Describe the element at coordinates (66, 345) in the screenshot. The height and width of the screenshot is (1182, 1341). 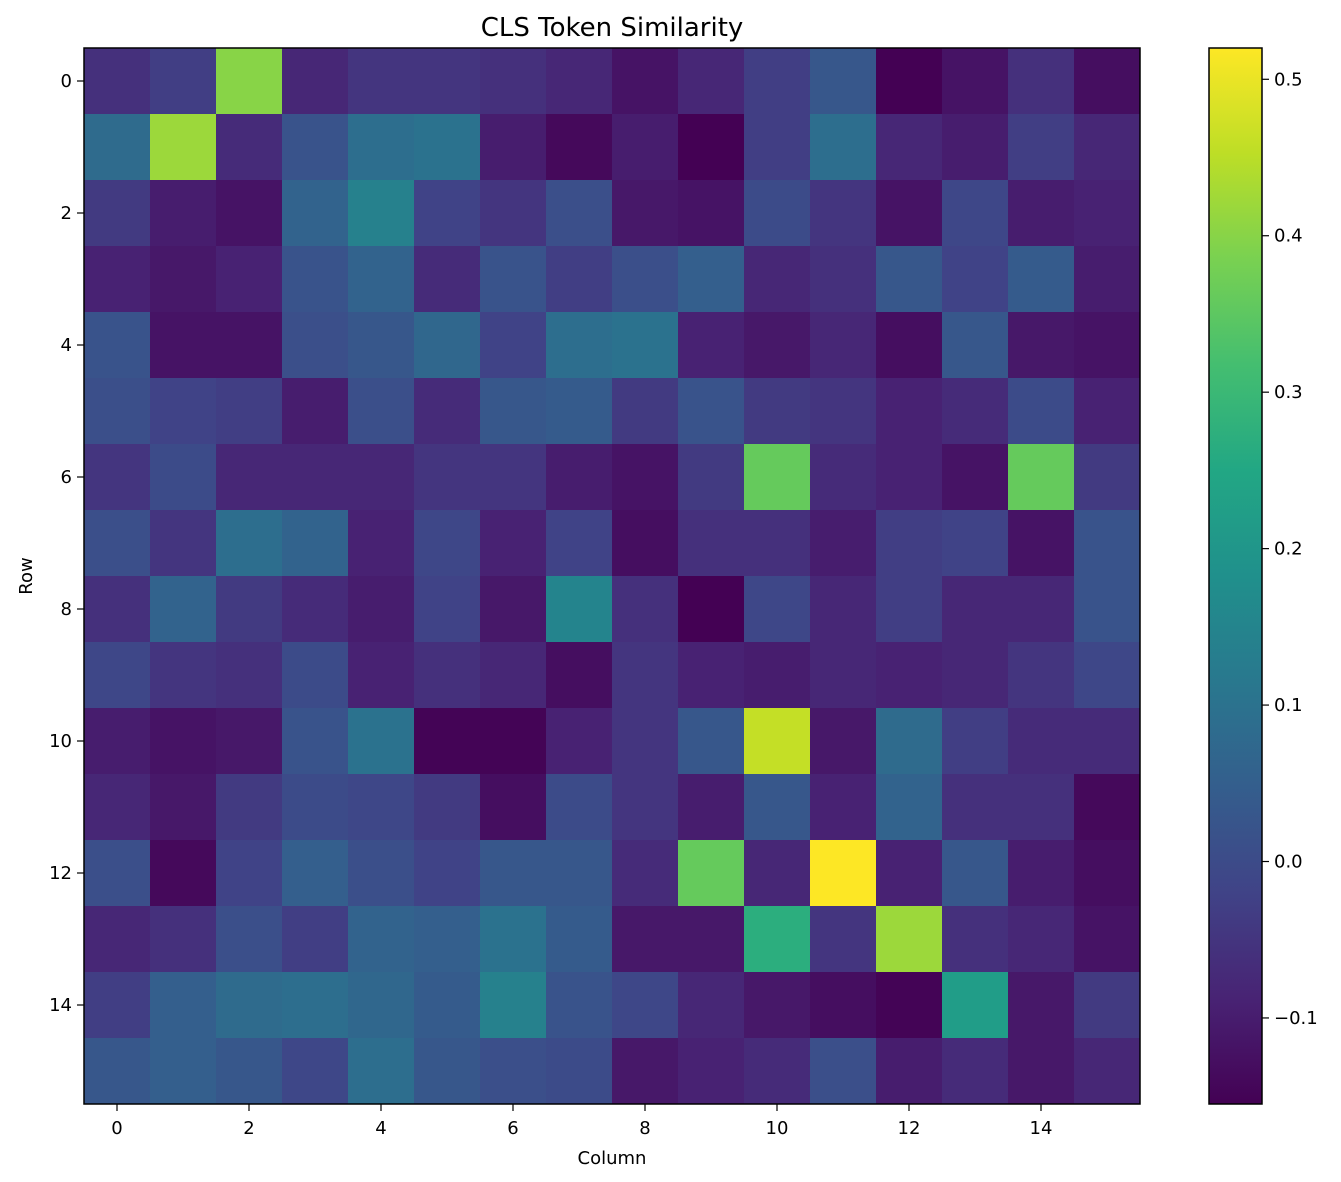
I see `y-tick-label: 4` at that location.